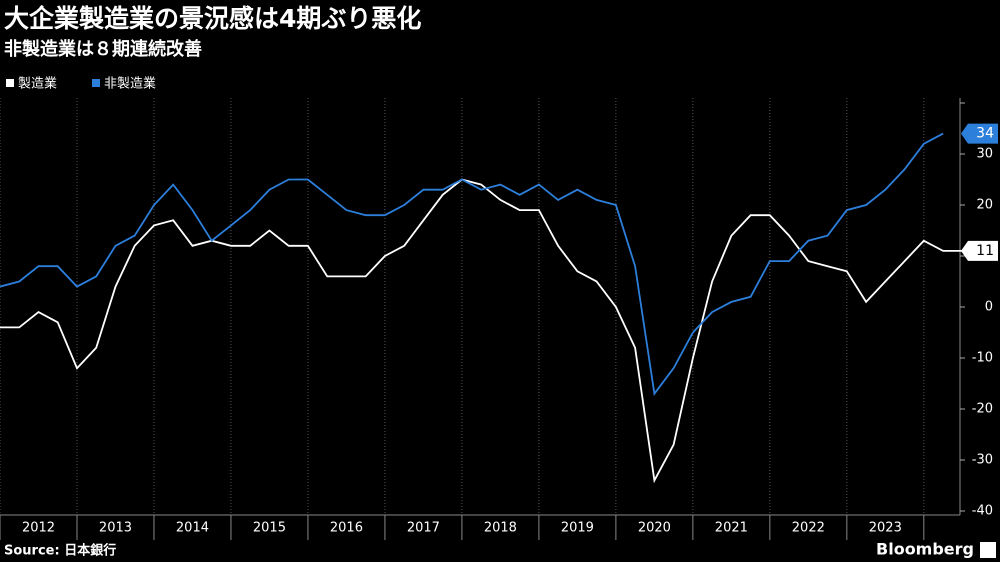 This screenshot has height=562, width=1000. Describe the element at coordinates (654, 528) in the screenshot. I see `x-tick-label: 2020` at that location.